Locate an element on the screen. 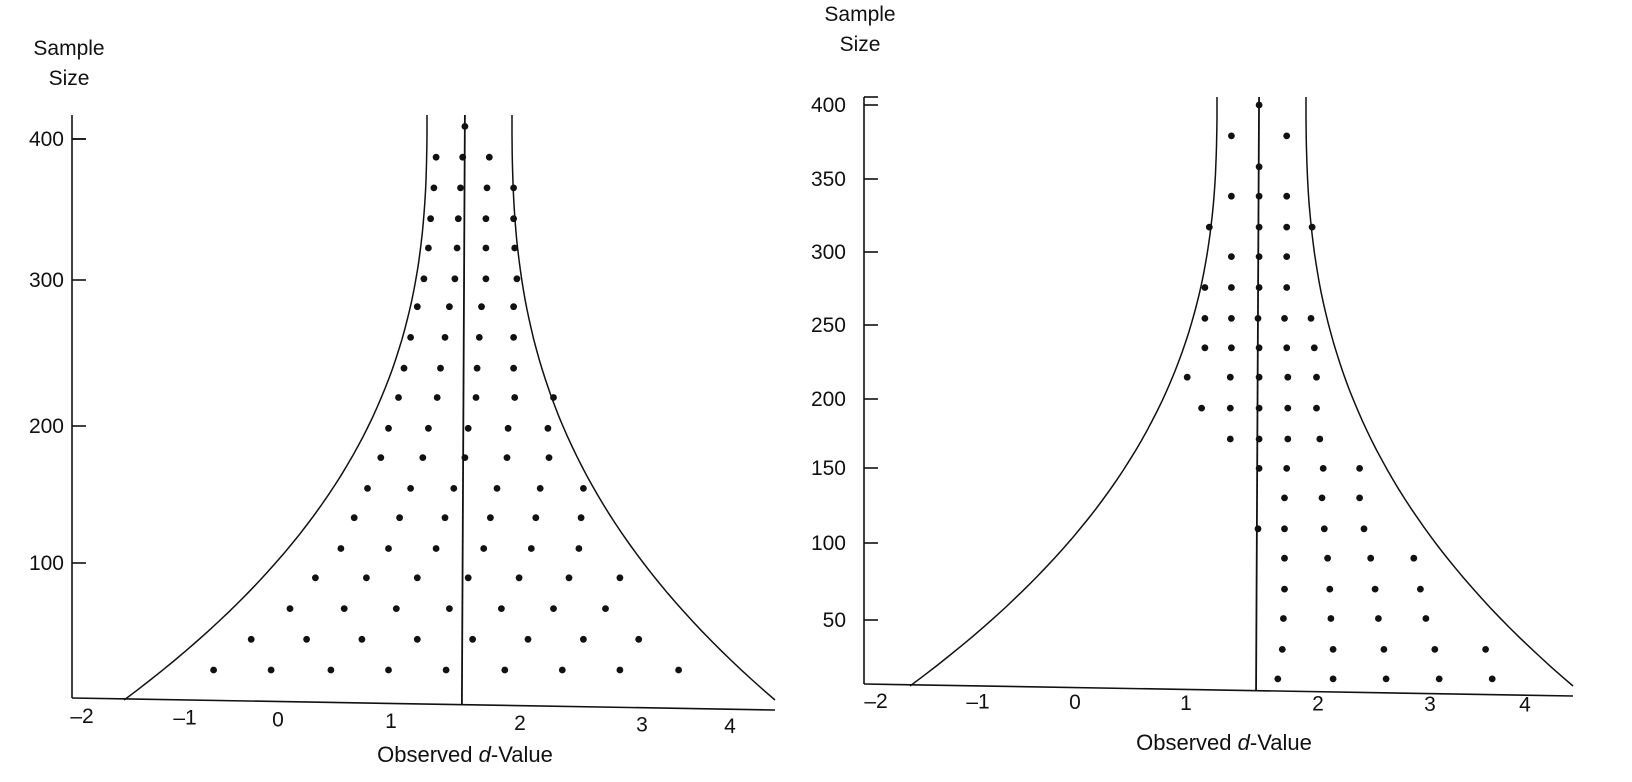 The width and height of the screenshot is (1632, 782). y-tick-label: 300 is located at coordinates (828, 252).